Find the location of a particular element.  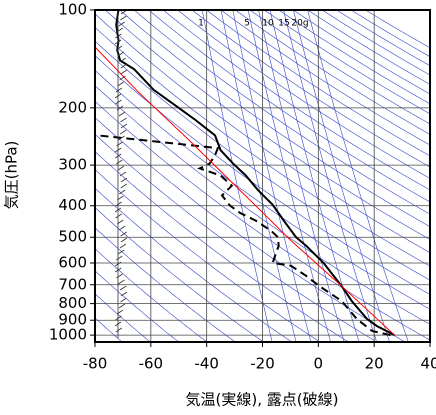

y-tick-label: 100 is located at coordinates (72, 10).